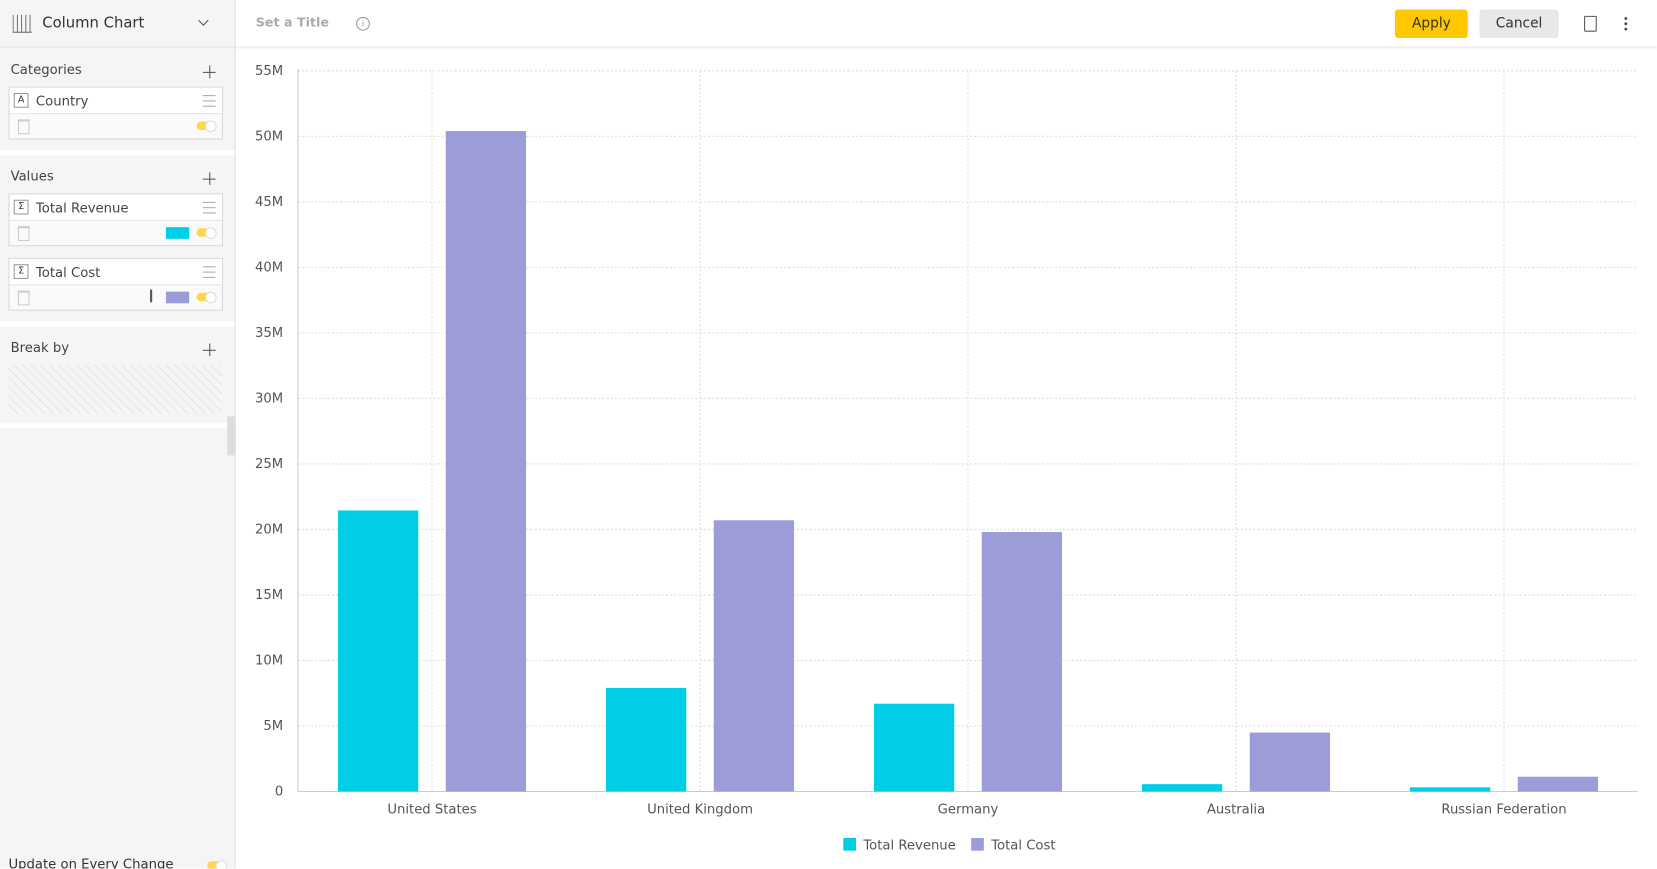  Describe the element at coordinates (151, 296) in the screenshot. I see `sort-icon` at that location.